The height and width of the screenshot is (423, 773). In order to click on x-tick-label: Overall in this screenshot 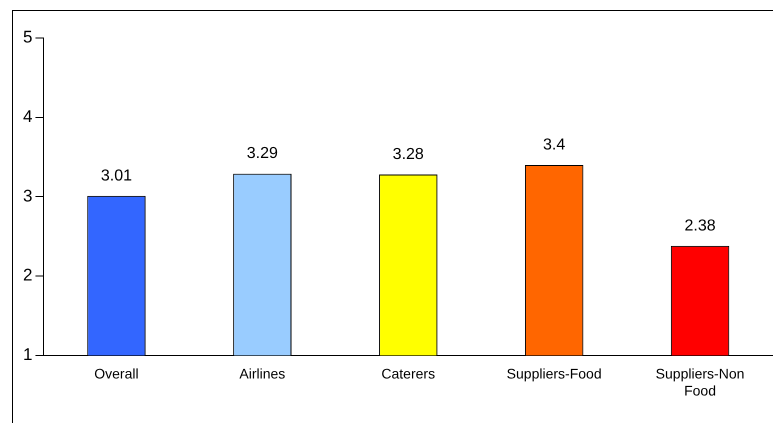, I will do `click(116, 374)`.